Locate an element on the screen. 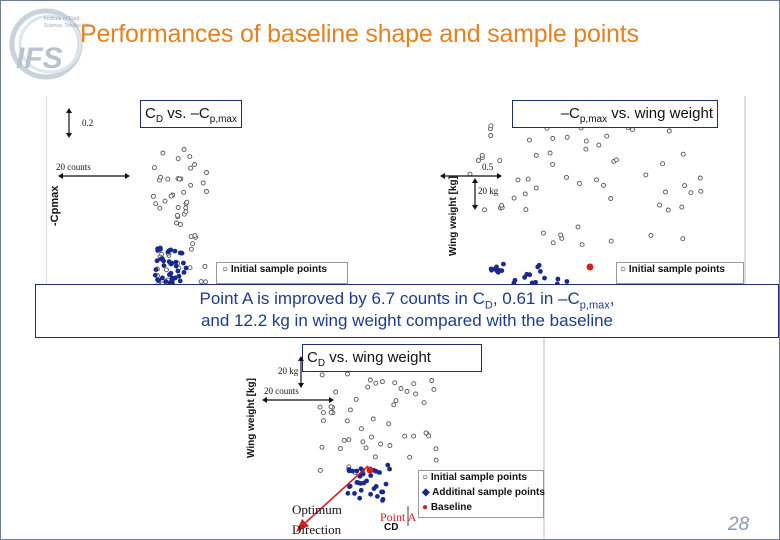 This screenshot has width=780, height=540. scale-bar-vertical-icon is located at coordinates (475, 194).